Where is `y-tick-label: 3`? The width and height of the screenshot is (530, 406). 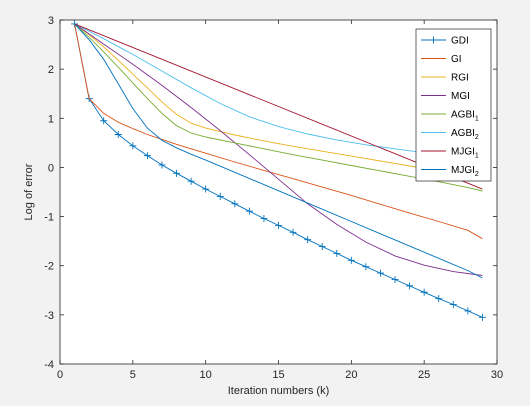 y-tick-label: 3 is located at coordinates (51, 21).